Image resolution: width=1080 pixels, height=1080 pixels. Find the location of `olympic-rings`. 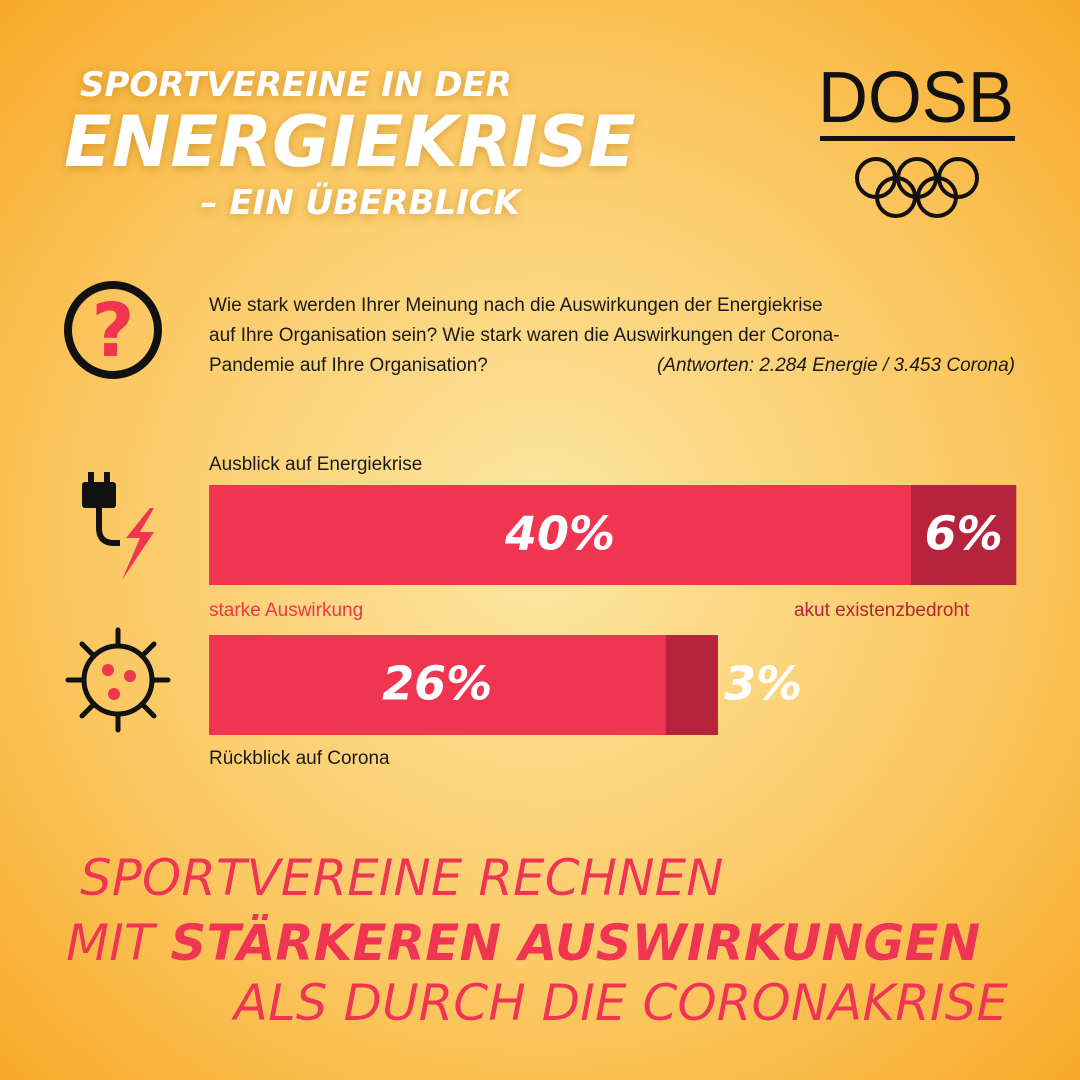

olympic-rings is located at coordinates (917, 187).